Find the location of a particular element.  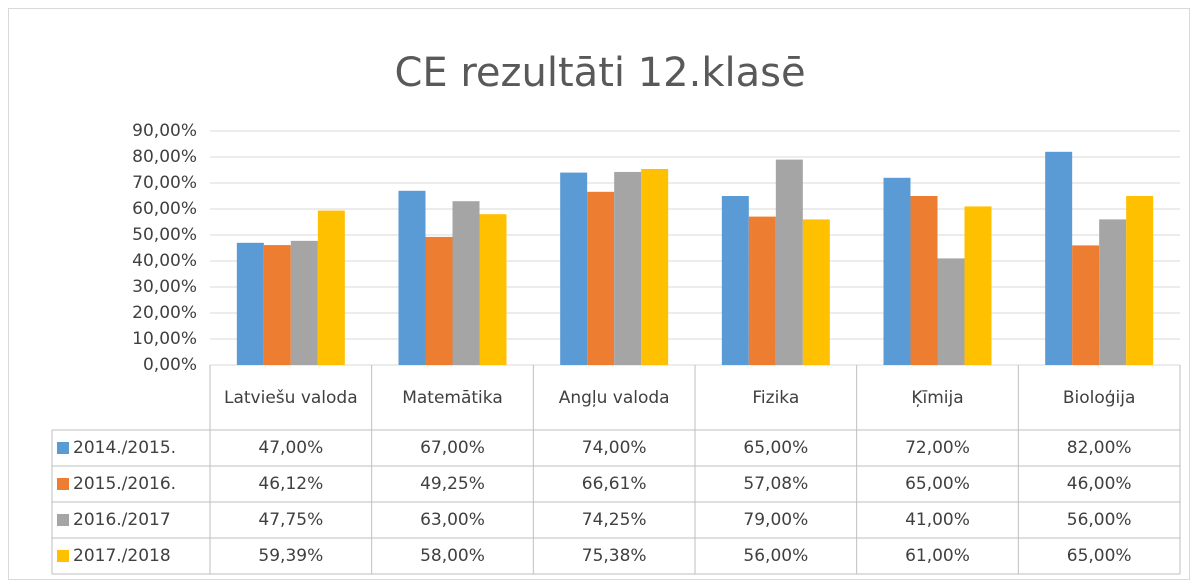

table-value: 41,00% is located at coordinates (937, 520).